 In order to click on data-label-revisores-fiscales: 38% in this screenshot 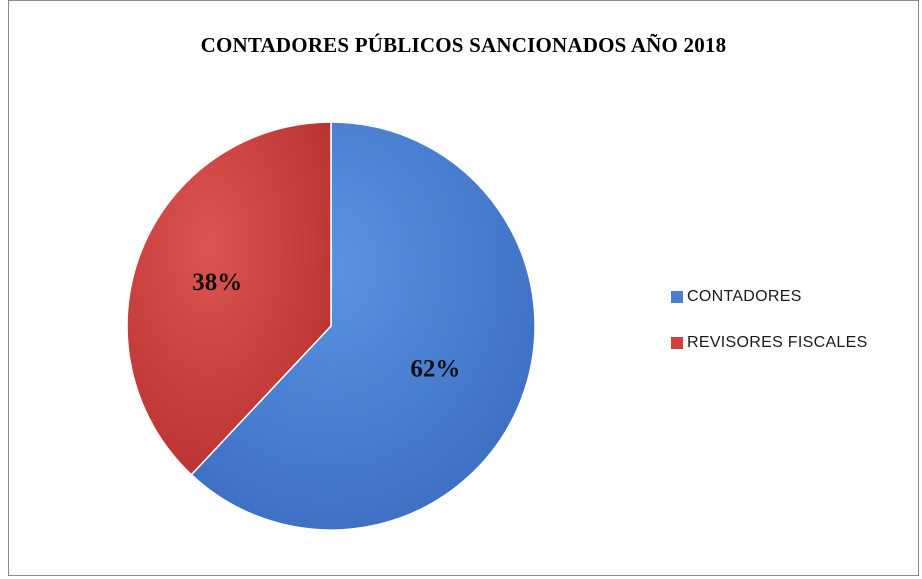, I will do `click(217, 282)`.